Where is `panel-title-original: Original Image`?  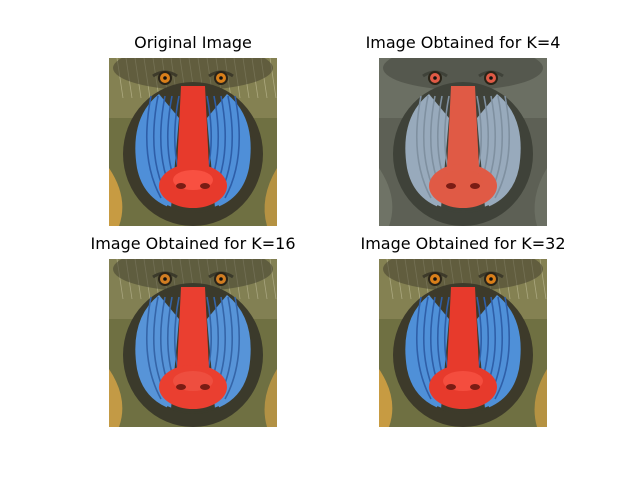
panel-title-original: Original Image is located at coordinates (193, 42).